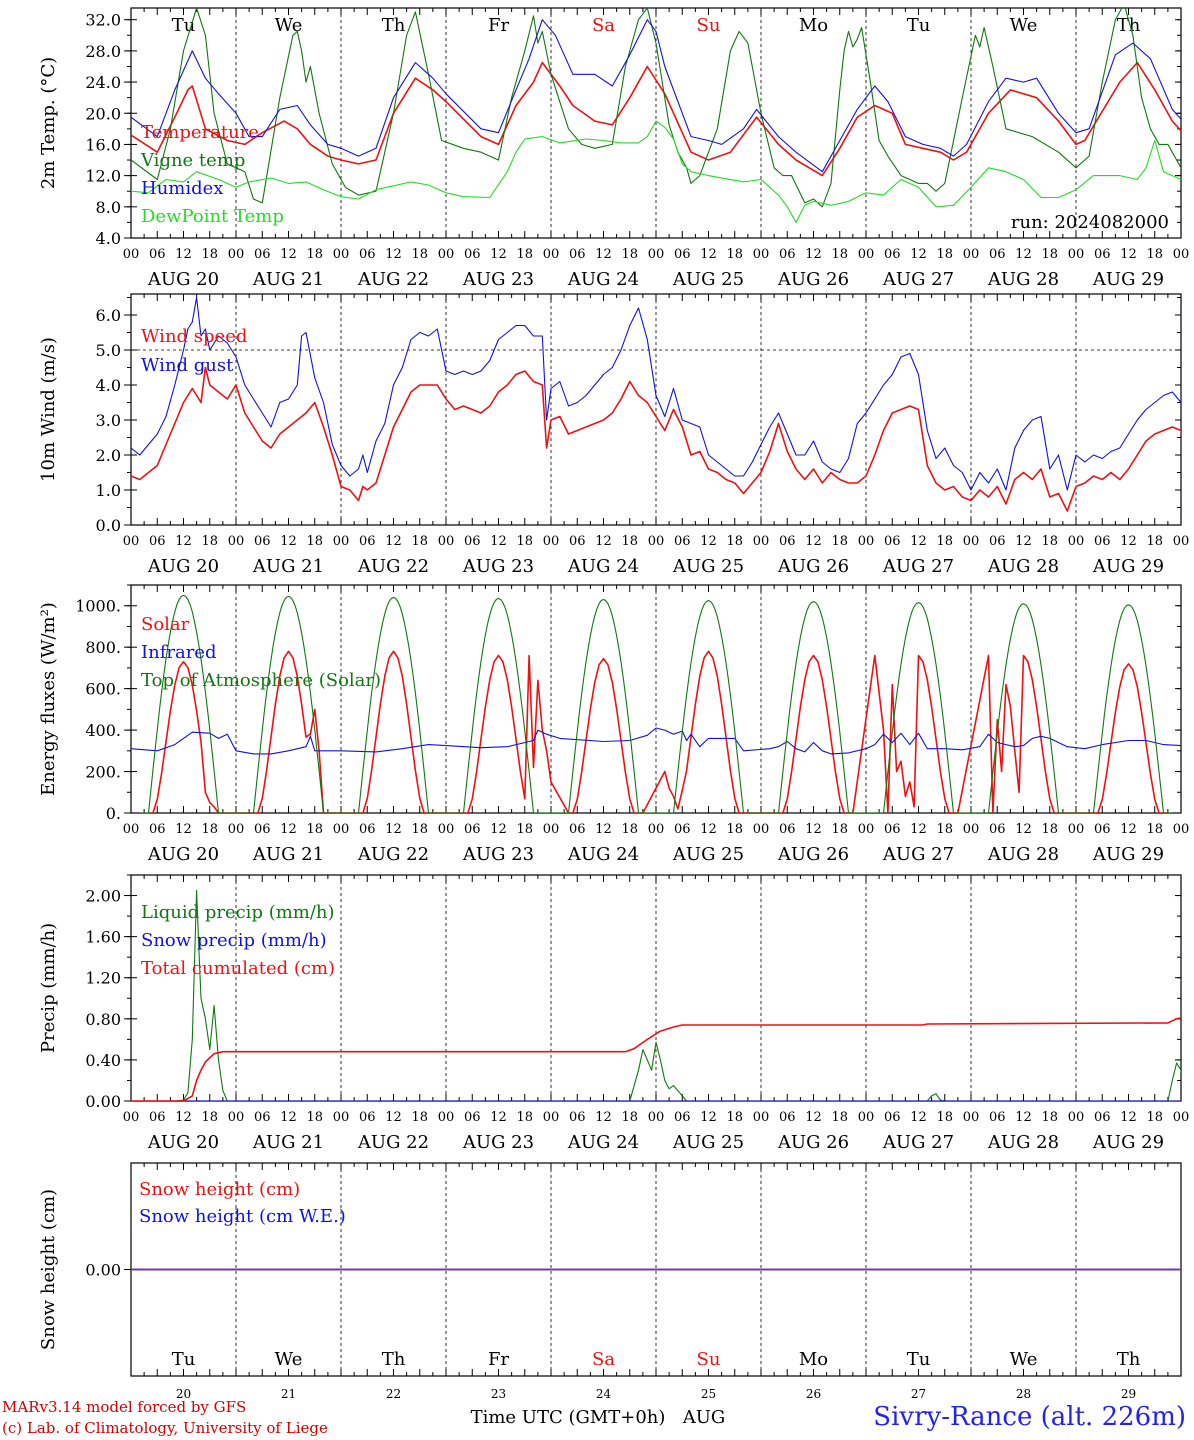  I want to click on day-name: We, so click(1024, 25).